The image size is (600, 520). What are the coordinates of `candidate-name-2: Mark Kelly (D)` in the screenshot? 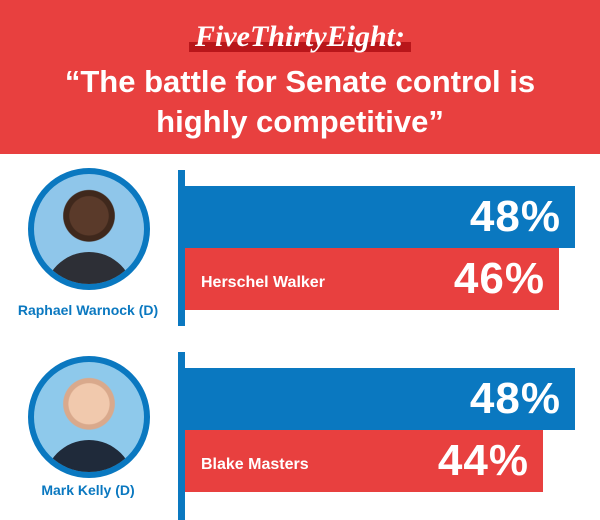 It's located at (88, 490).